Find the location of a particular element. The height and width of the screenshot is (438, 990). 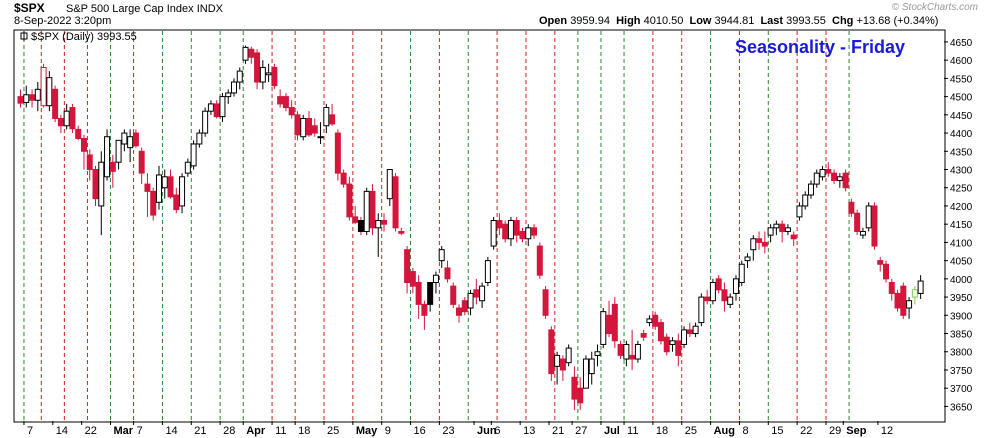

x-tick-label: 7 is located at coordinates (30, 431).